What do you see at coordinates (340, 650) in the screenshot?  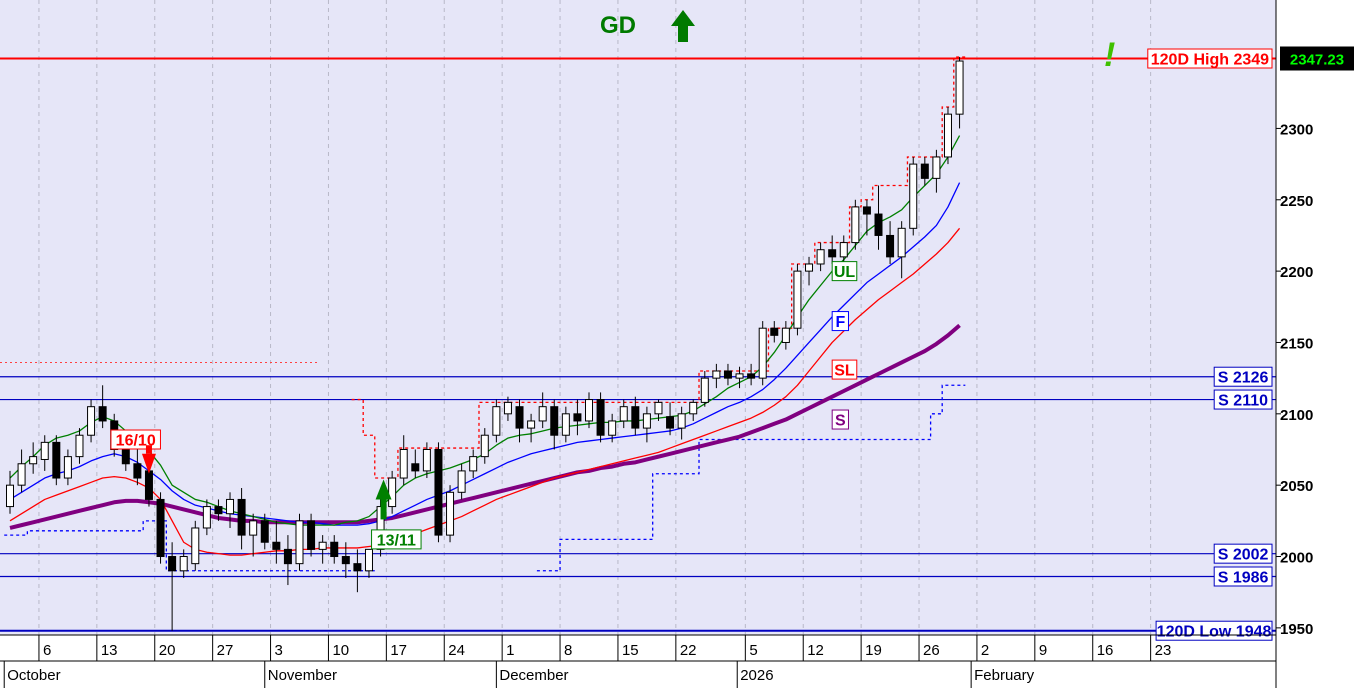 I see `x-tick-label: 10` at bounding box center [340, 650].